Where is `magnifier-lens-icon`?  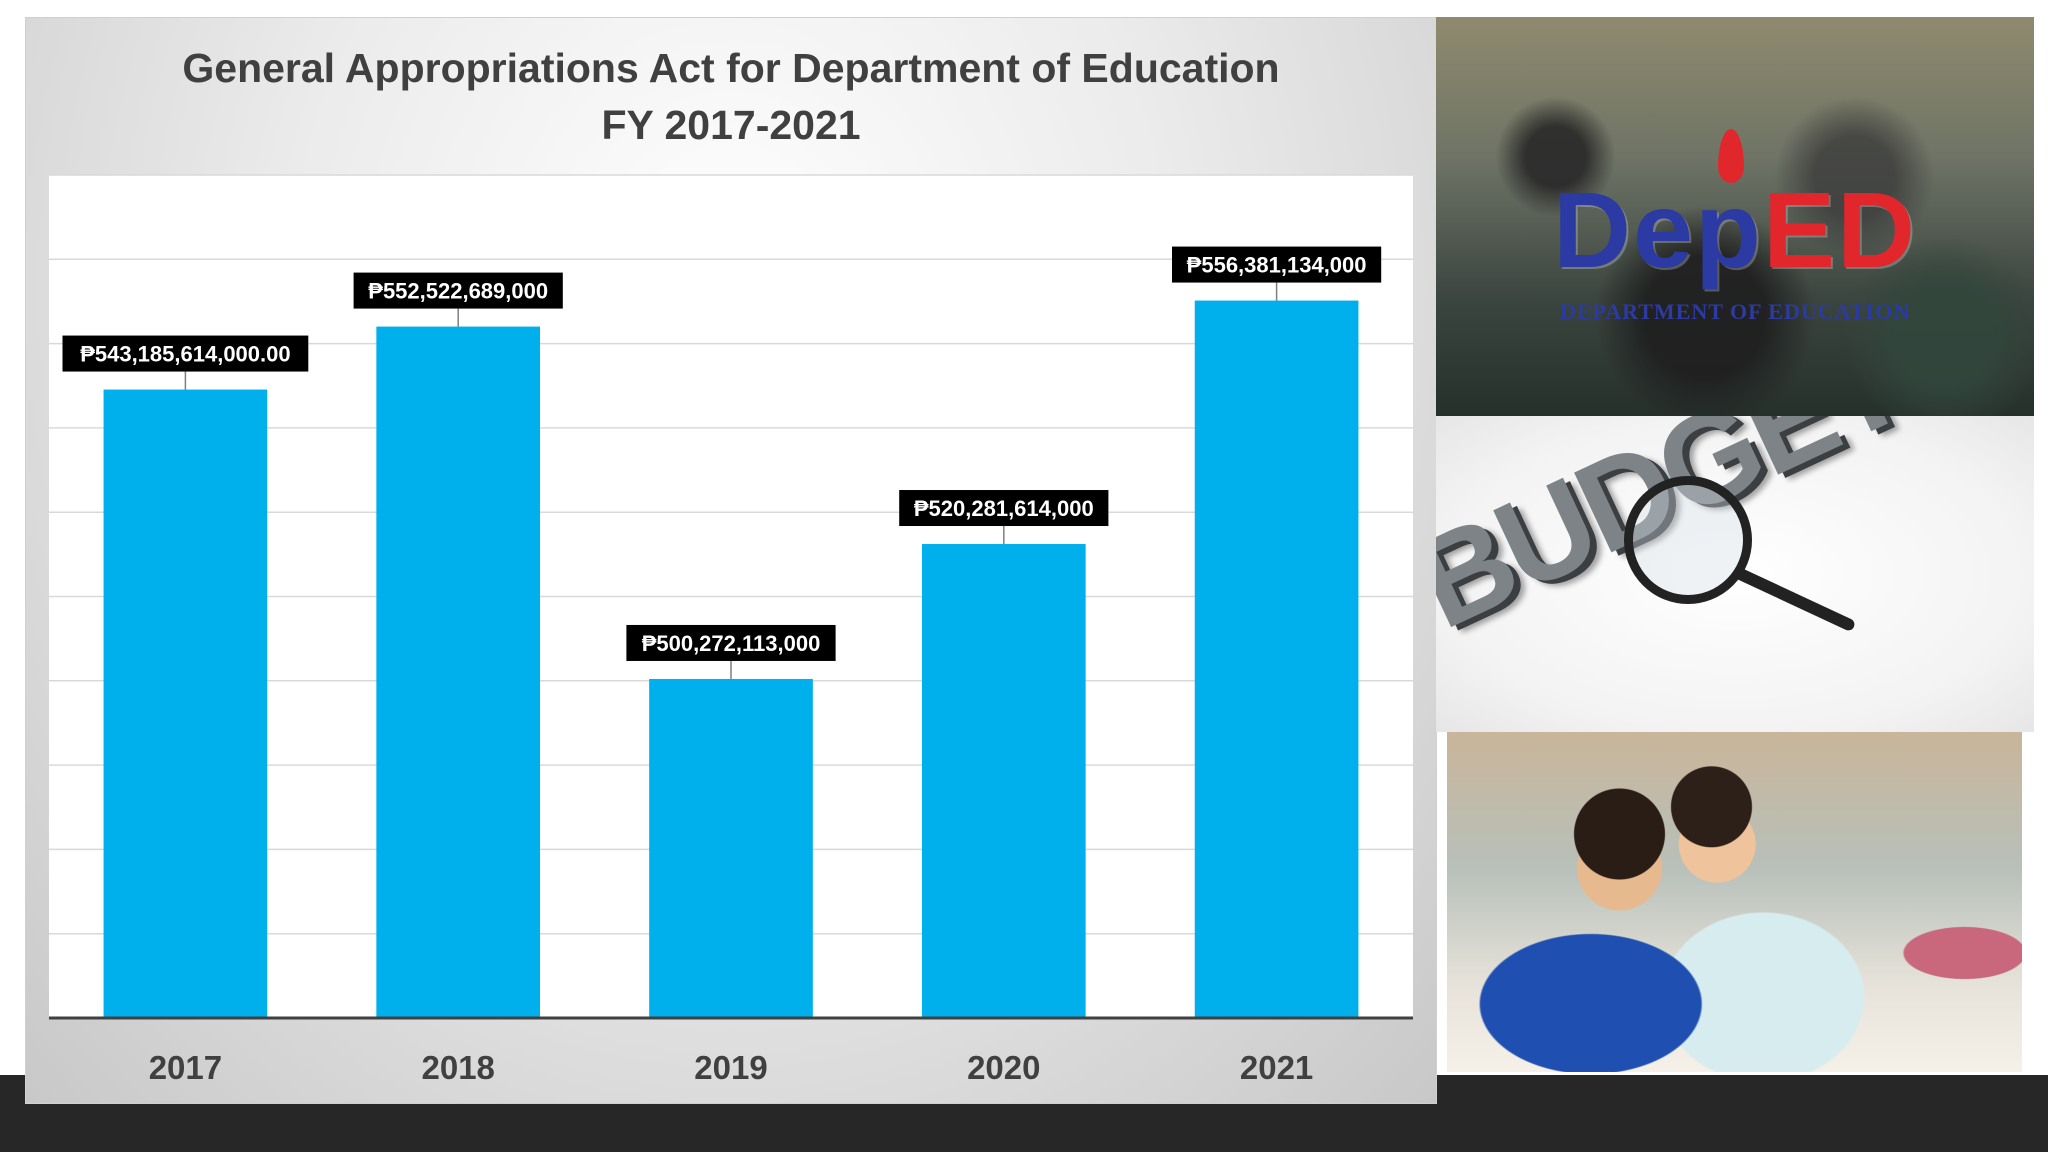 magnifier-lens-icon is located at coordinates (1688, 540).